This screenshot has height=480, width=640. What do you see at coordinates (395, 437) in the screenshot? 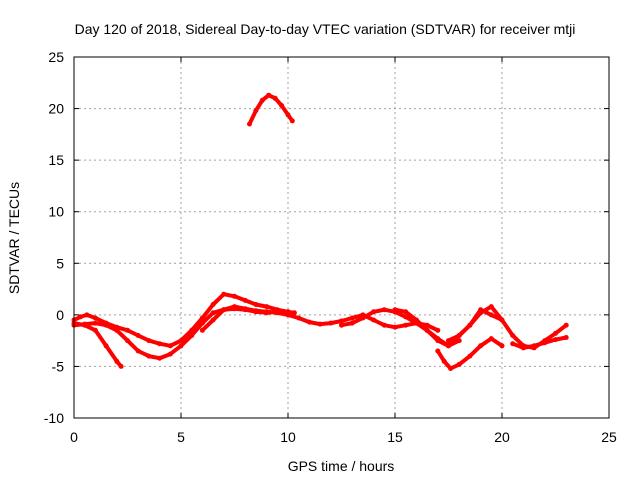
I see `x-tick-label: 15` at bounding box center [395, 437].